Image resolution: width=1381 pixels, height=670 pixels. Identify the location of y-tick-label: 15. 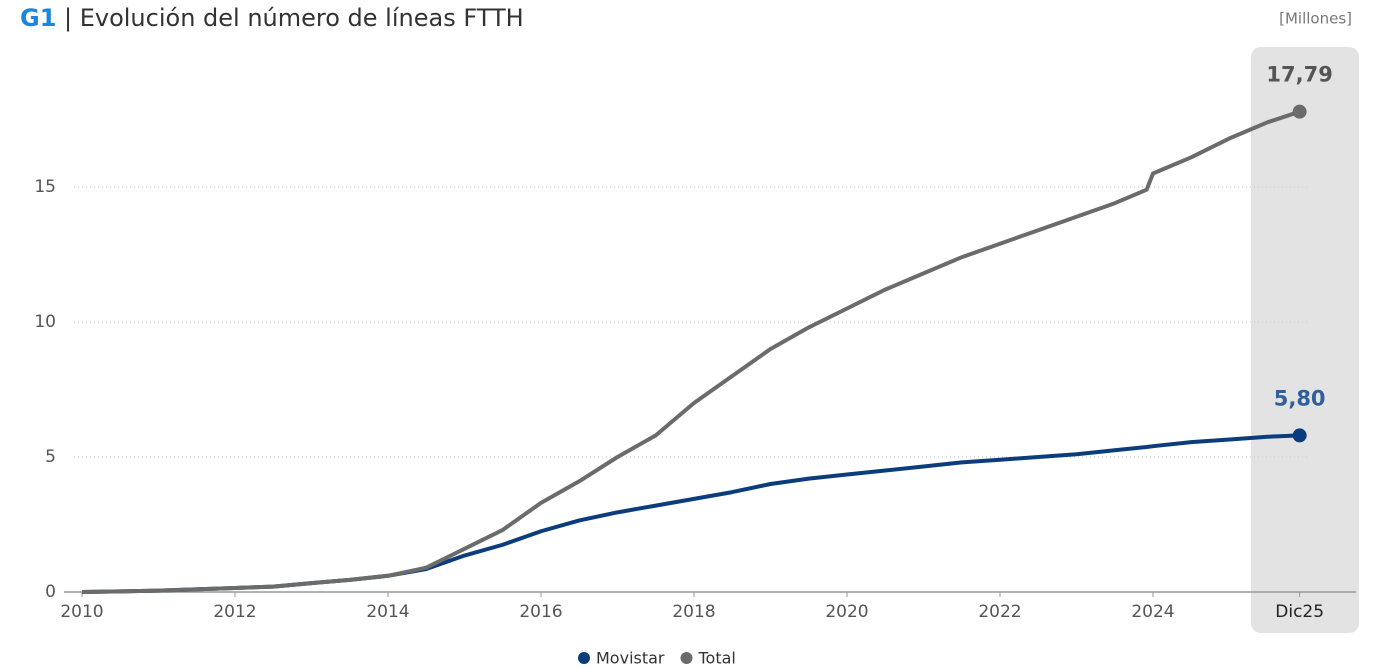
(45, 187).